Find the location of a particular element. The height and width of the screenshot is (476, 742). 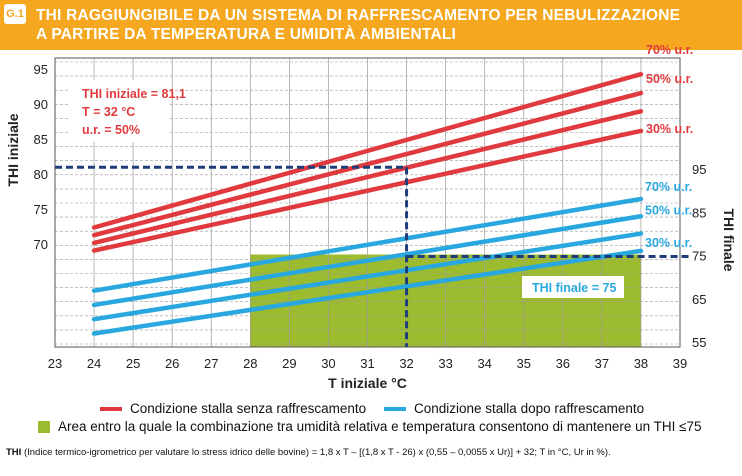

legend-item-blue: Condizione stalla dopo raffrescamento is located at coordinates (514, 408).